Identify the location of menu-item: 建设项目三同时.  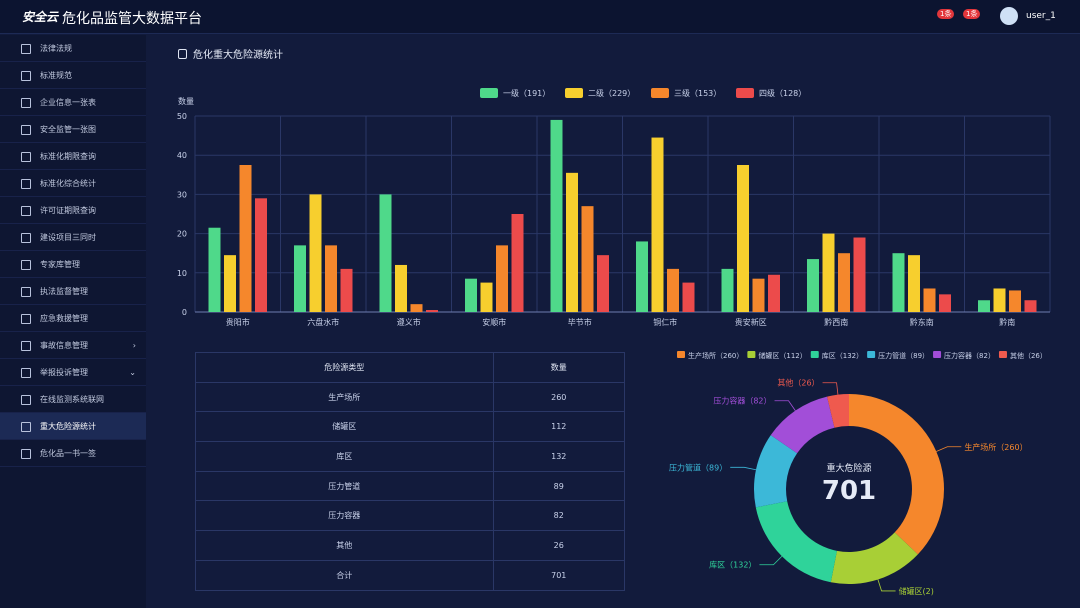
(73, 237).